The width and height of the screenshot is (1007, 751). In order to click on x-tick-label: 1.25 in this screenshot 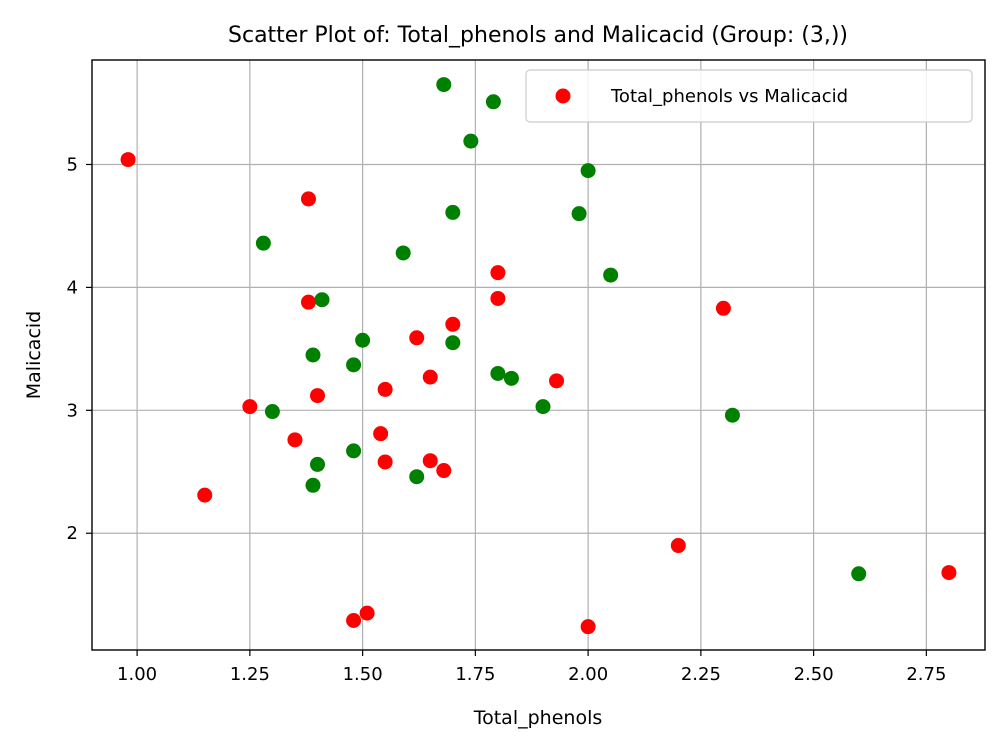, I will do `click(250, 674)`.